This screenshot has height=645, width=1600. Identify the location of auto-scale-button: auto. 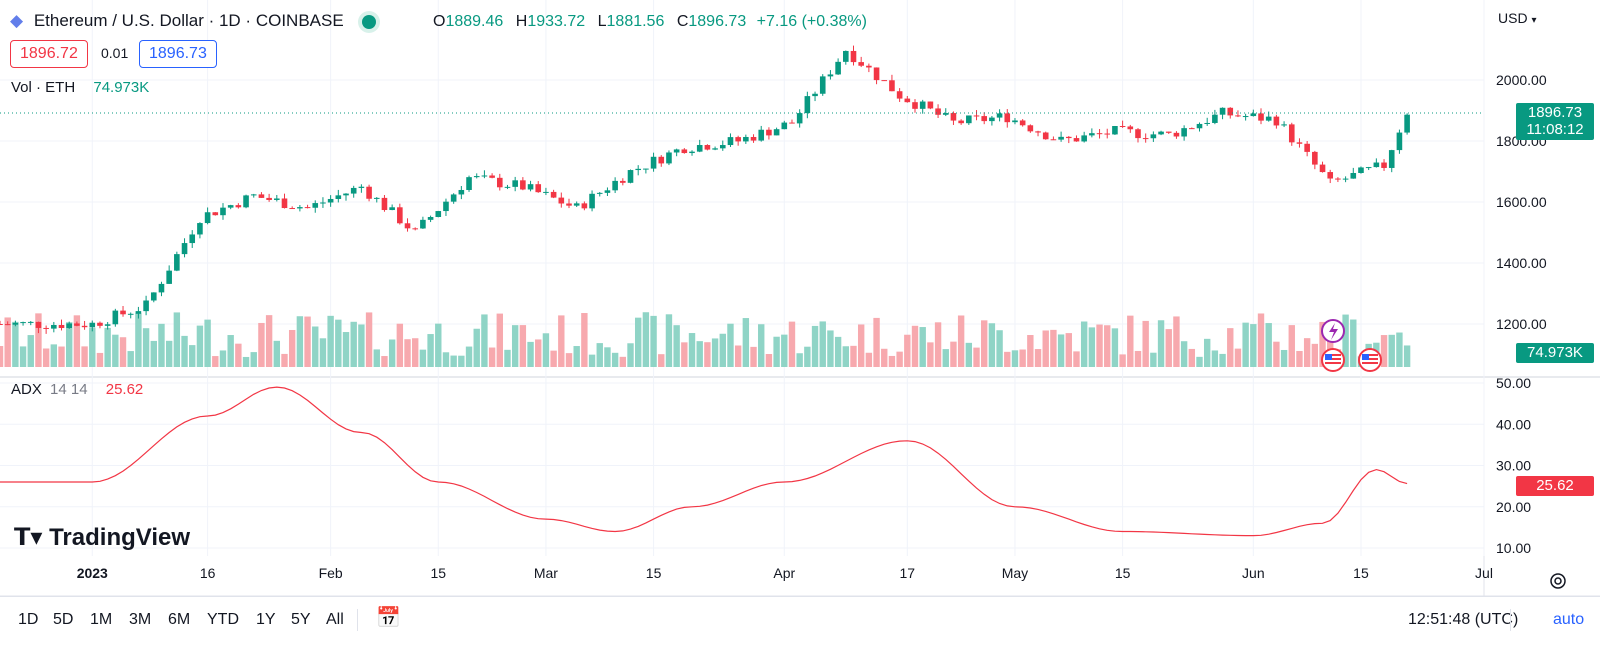
(1569, 619).